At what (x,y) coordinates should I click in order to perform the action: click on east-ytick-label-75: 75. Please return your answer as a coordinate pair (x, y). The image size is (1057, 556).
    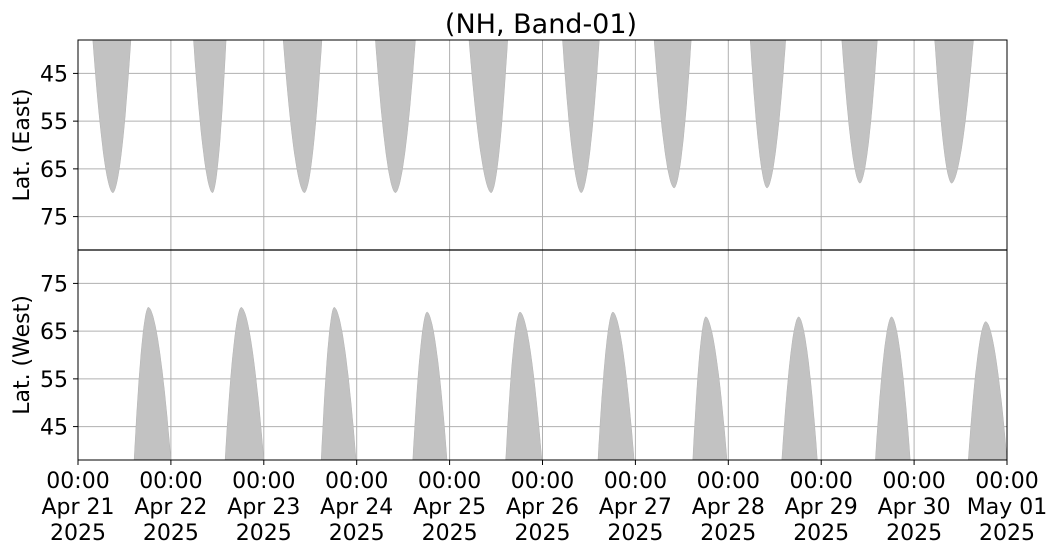
    Looking at the image, I should click on (54, 218).